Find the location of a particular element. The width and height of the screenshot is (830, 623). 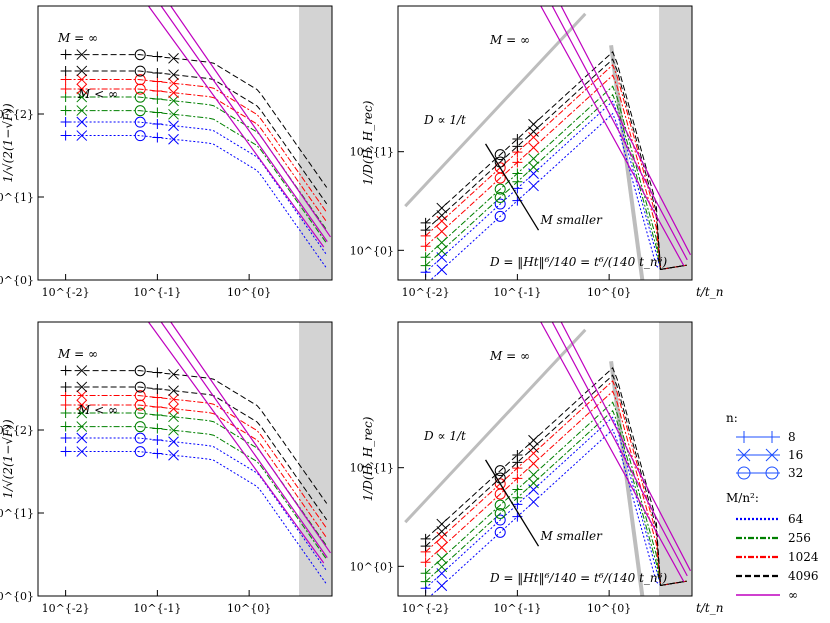

x-tick-label: 10^{0} is located at coordinates (249, 292).